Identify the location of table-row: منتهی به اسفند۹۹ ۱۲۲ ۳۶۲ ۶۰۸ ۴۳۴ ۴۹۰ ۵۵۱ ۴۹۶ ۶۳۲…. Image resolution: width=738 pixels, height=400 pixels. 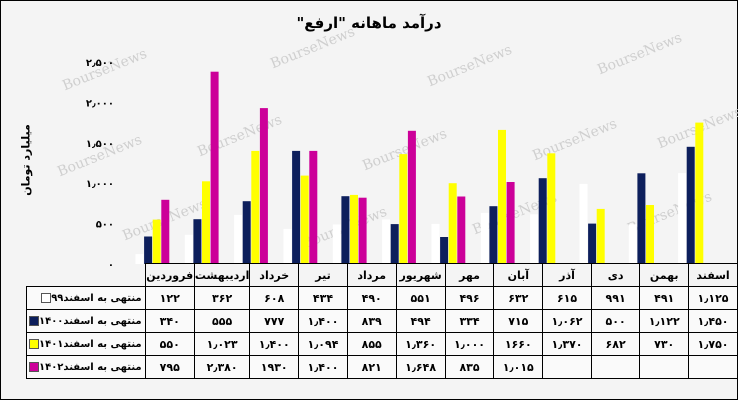
(382, 298).